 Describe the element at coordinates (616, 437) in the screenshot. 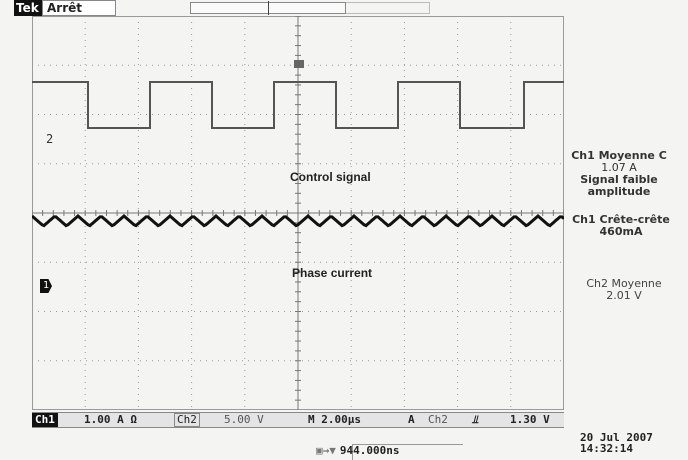

I see `date-text: 20 Jul 2007` at that location.